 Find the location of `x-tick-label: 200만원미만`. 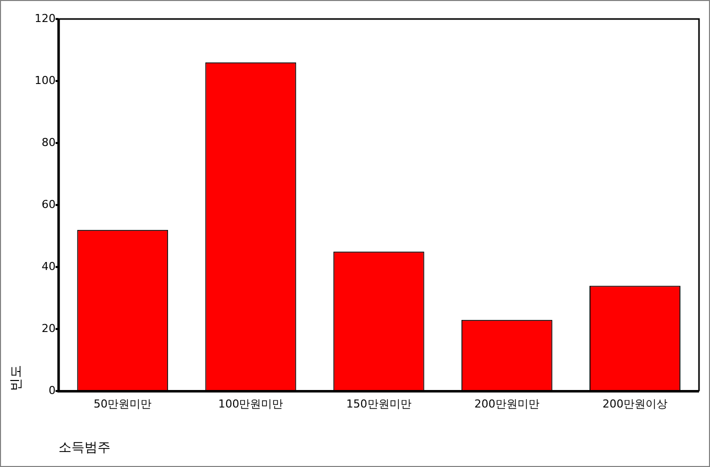

x-tick-label: 200만원미만 is located at coordinates (507, 404).